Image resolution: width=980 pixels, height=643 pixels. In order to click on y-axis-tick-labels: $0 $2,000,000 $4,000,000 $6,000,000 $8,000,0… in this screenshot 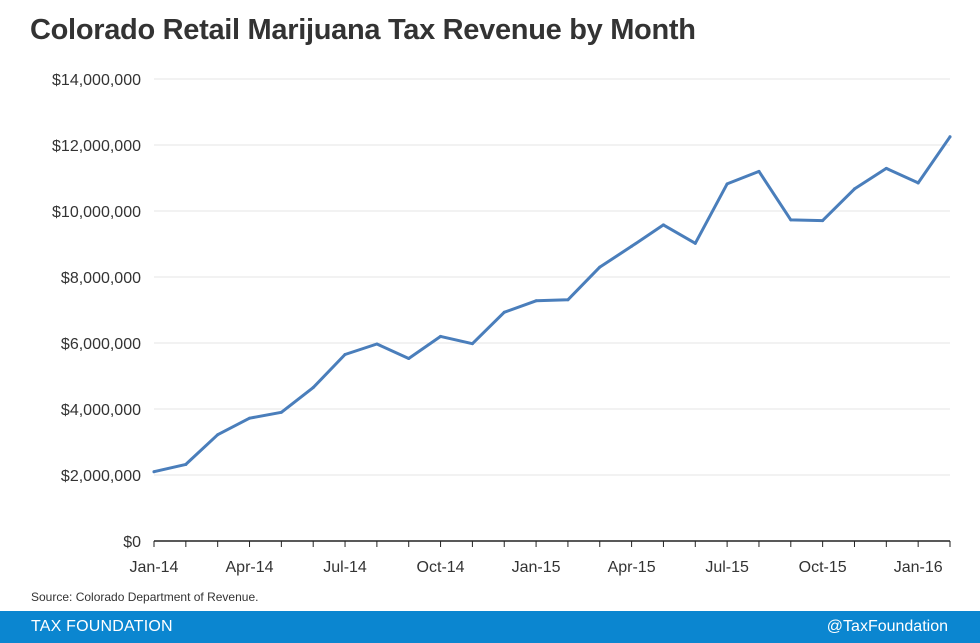, I will do `click(96, 311)`.